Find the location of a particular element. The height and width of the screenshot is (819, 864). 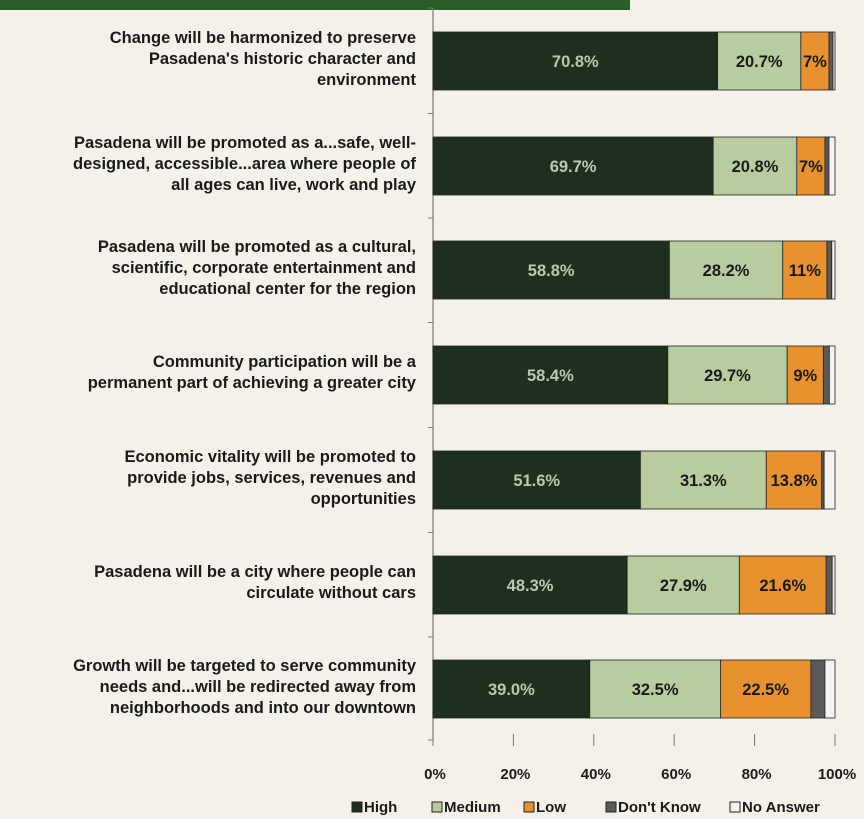

data-label: 69.7% is located at coordinates (573, 167).